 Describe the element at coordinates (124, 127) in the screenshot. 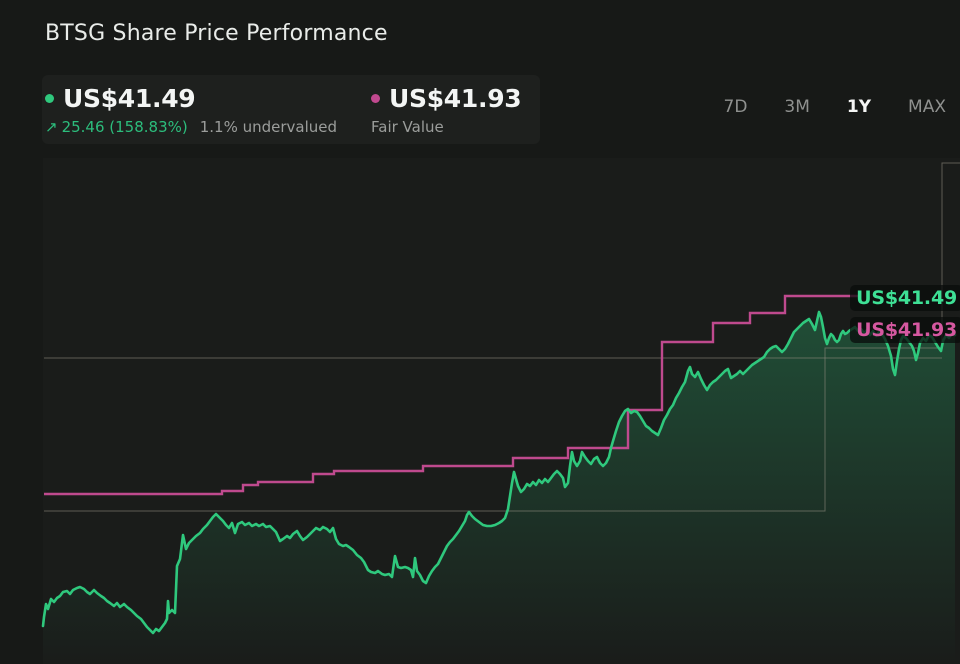

I see `price-change-value: 25.46 (158.83%)` at that location.